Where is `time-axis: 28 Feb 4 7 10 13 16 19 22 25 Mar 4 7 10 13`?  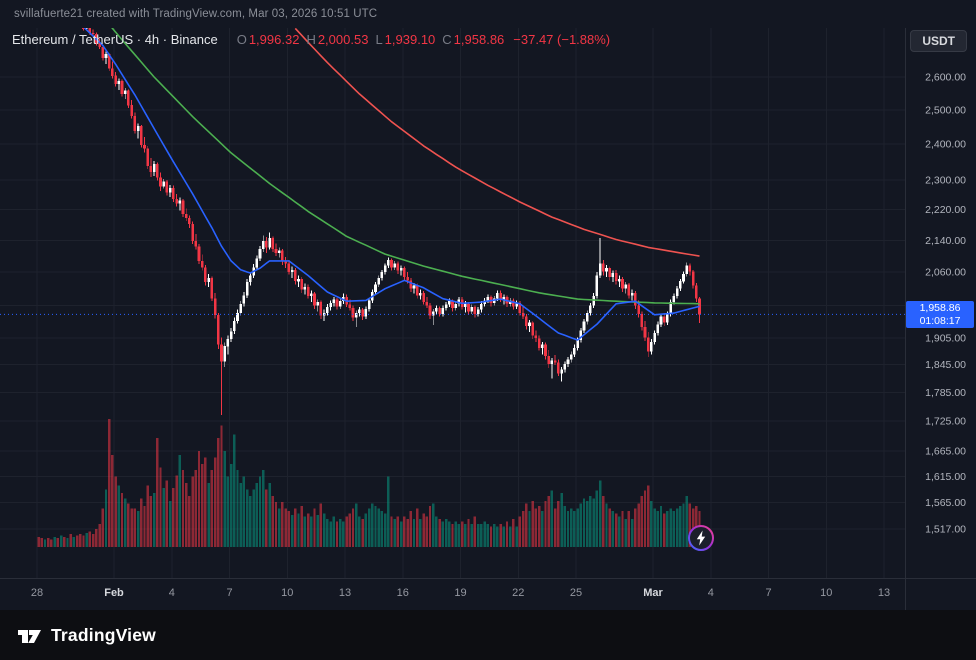 time-axis: 28 Feb 4 7 10 13 16 19 22 25 Mar 4 7 10 13 is located at coordinates (460, 593).